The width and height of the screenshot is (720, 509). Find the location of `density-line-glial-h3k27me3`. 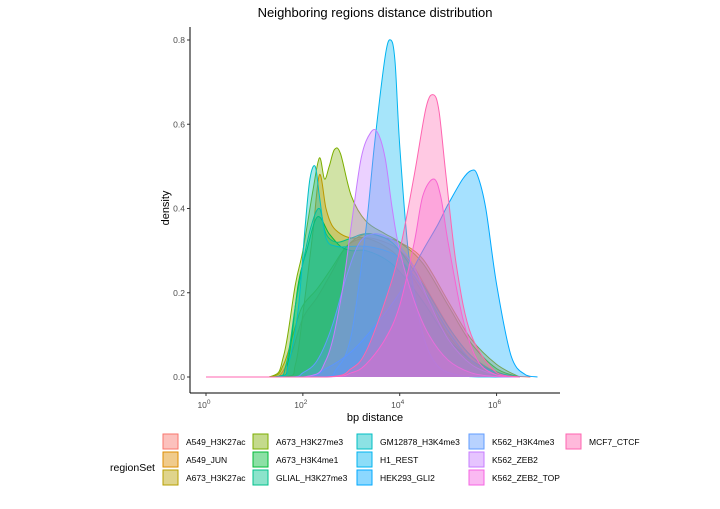

density-line-glial-h3k27me3 is located at coordinates (363, 292).